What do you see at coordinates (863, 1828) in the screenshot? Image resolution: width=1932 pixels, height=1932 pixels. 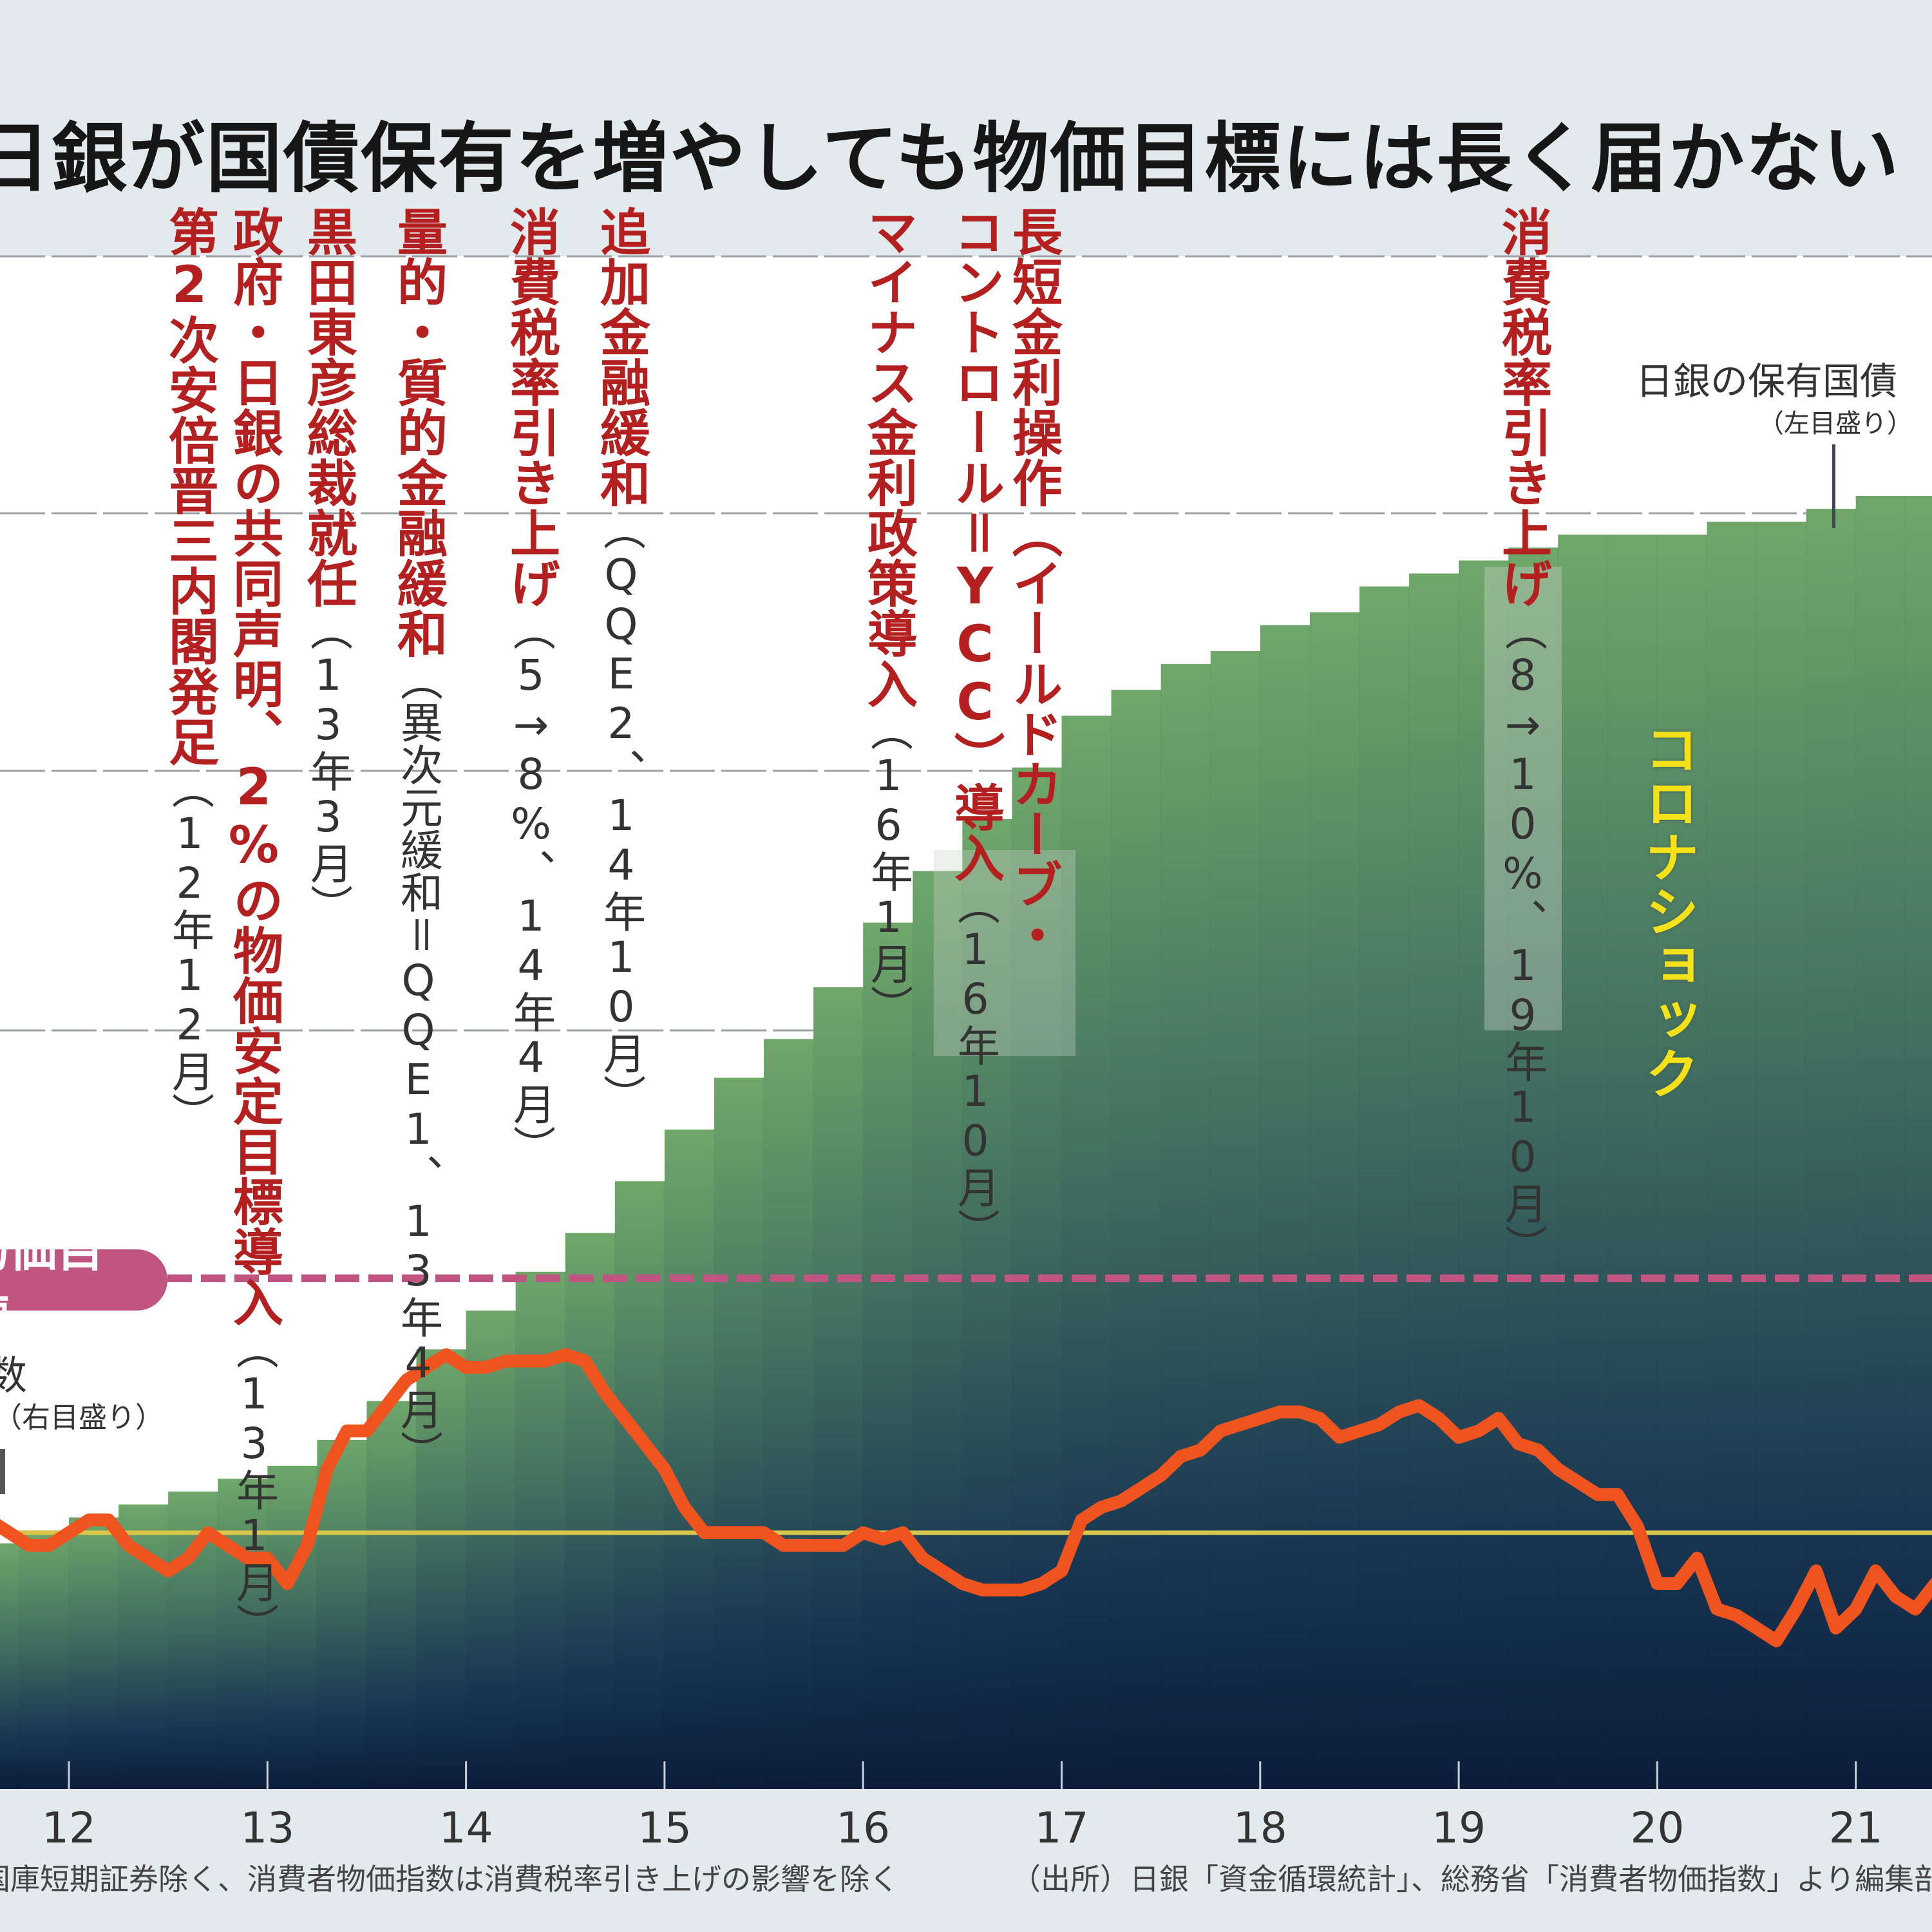 I see `x-tick-label: 16` at bounding box center [863, 1828].